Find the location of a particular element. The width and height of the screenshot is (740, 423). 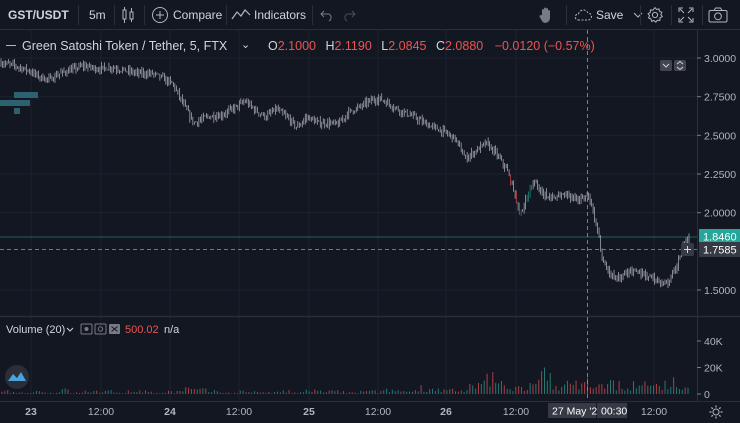

redo-button is located at coordinates (349, 15).